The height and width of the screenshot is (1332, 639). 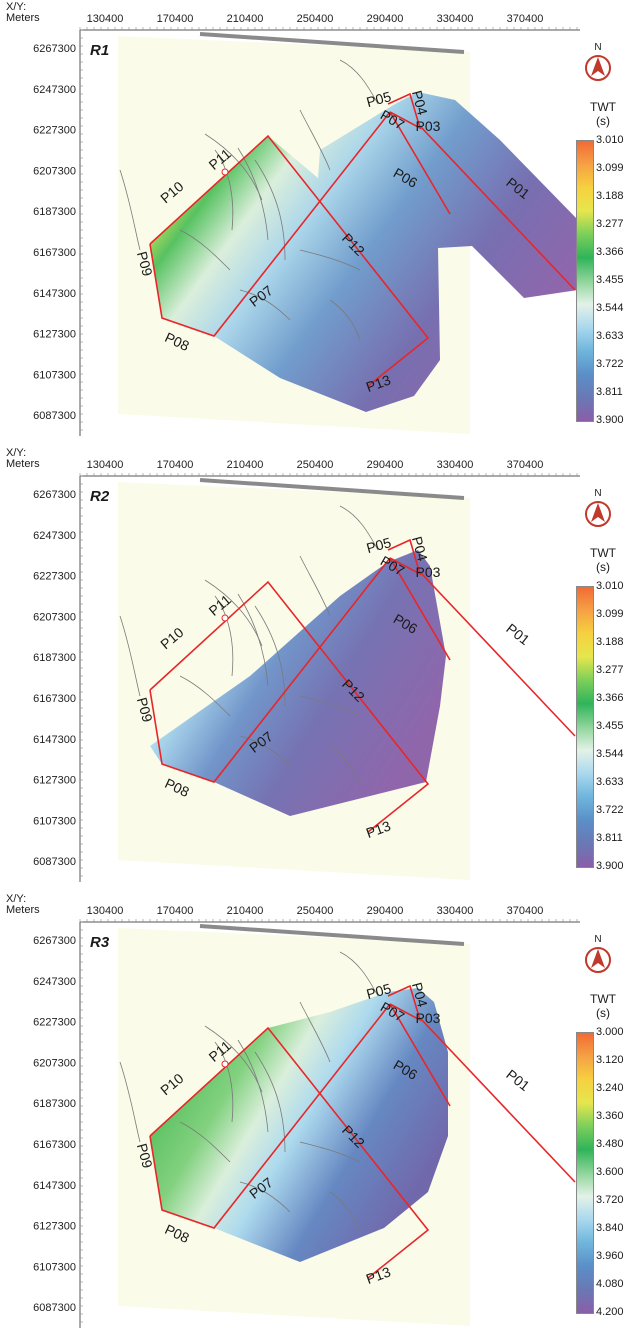 What do you see at coordinates (610, 1060) in the screenshot?
I see `legend-value: 3.120` at bounding box center [610, 1060].